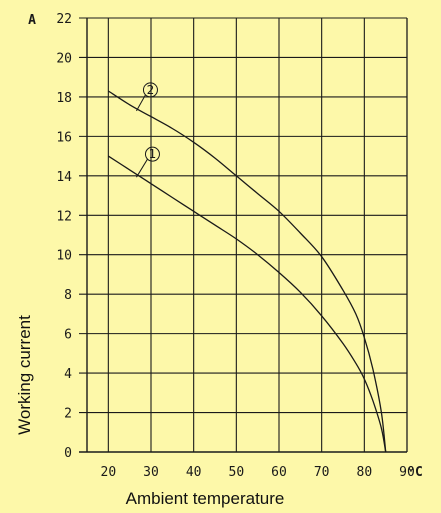 The width and height of the screenshot is (441, 513). Describe the element at coordinates (68, 295) in the screenshot. I see `y-tick-label-8: 8` at that location.